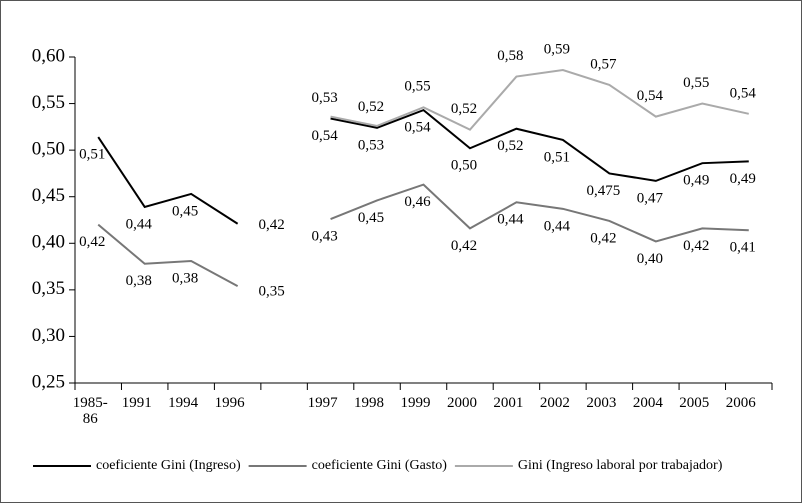  Describe the element at coordinates (322, 403) in the screenshot. I see `x-tick-label: 1997` at that location.